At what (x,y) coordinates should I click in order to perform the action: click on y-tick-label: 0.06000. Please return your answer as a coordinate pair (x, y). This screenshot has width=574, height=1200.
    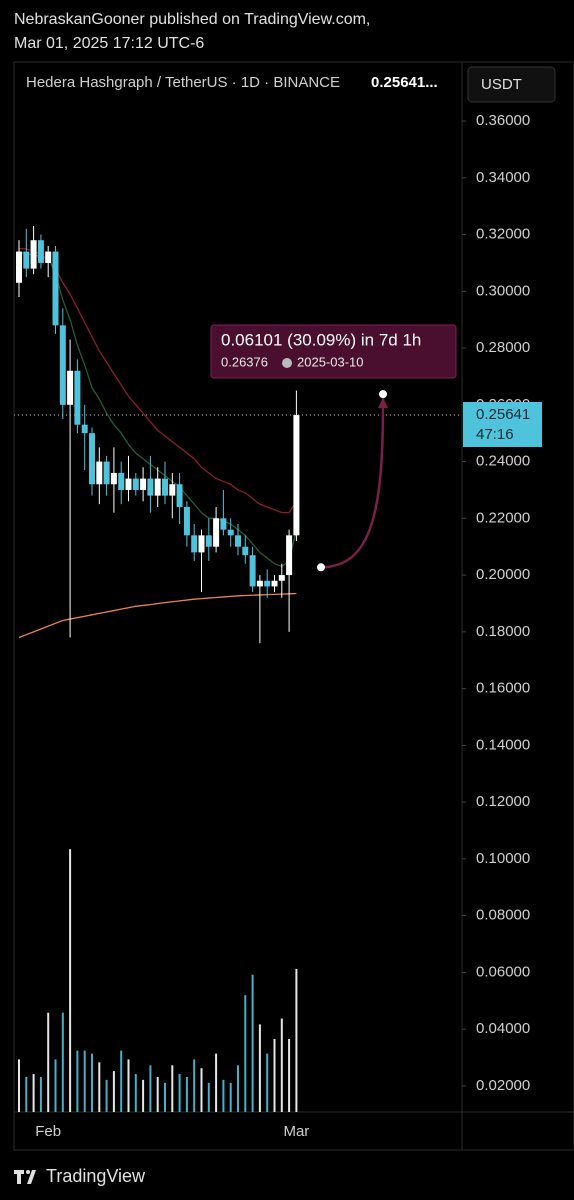
    Looking at the image, I should click on (503, 971).